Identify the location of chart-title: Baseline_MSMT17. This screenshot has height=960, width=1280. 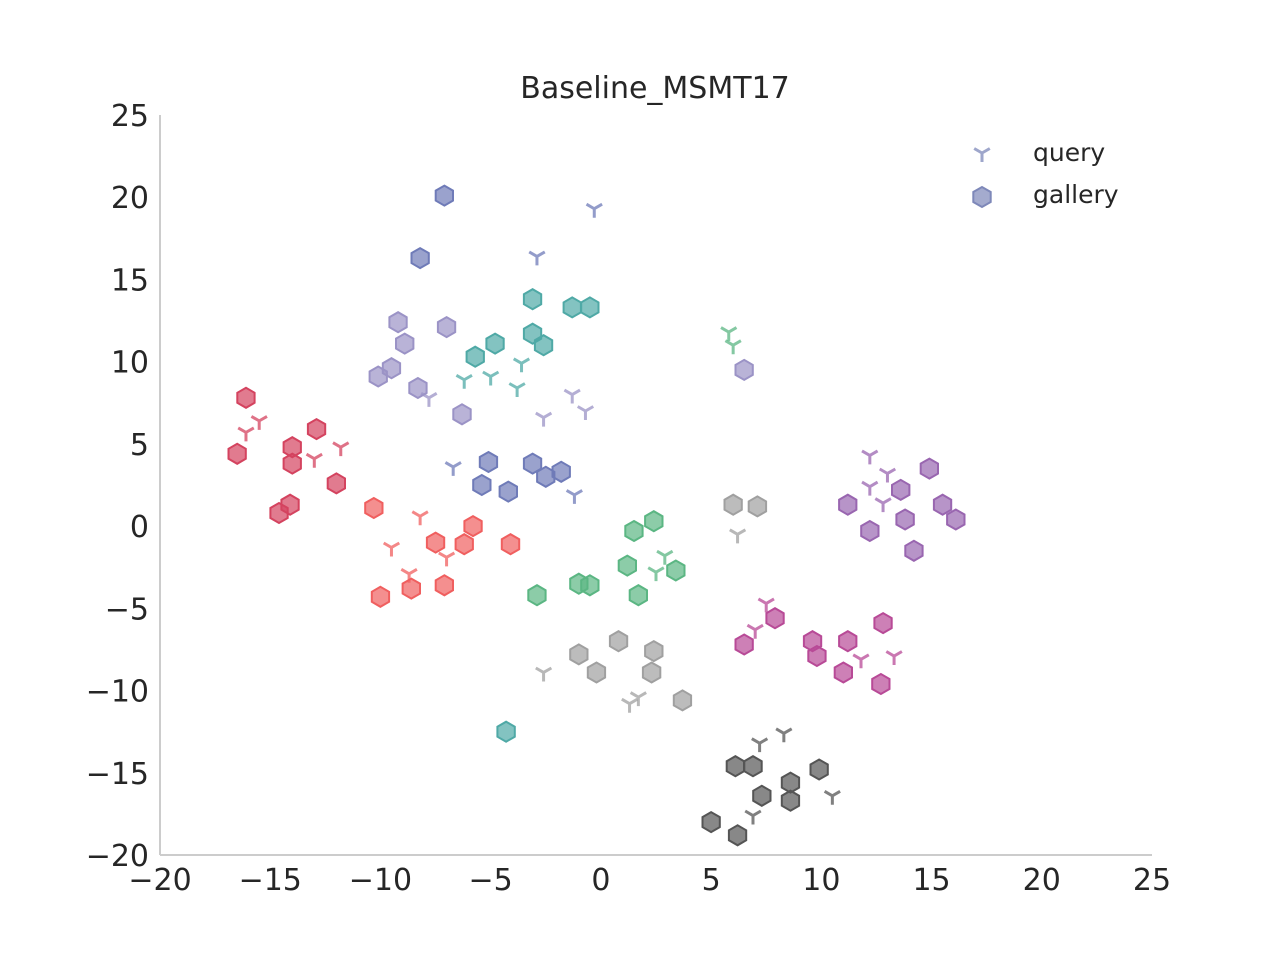
(655, 88).